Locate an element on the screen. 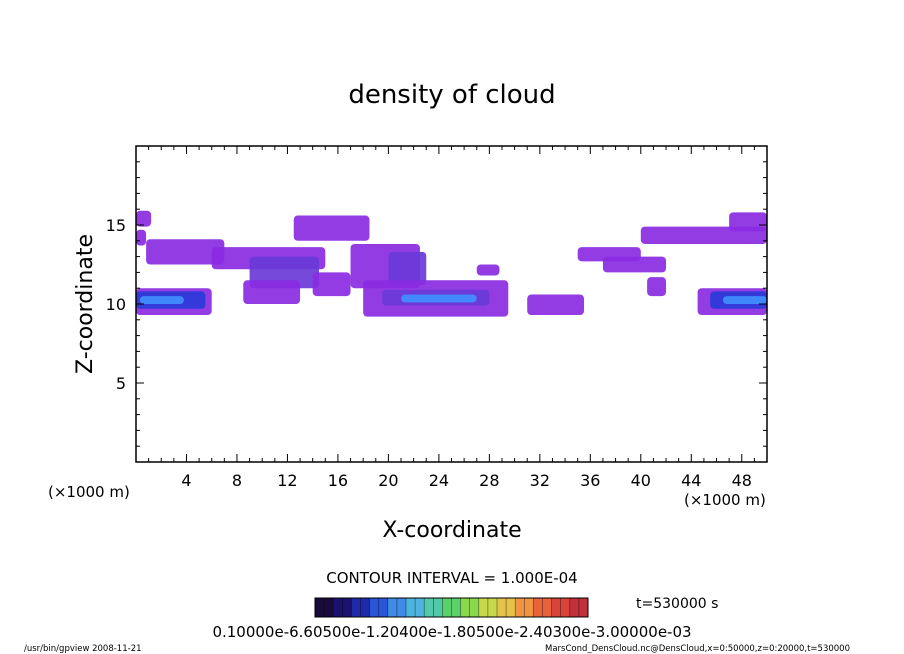  x-tick-label: 8 is located at coordinates (237, 480).